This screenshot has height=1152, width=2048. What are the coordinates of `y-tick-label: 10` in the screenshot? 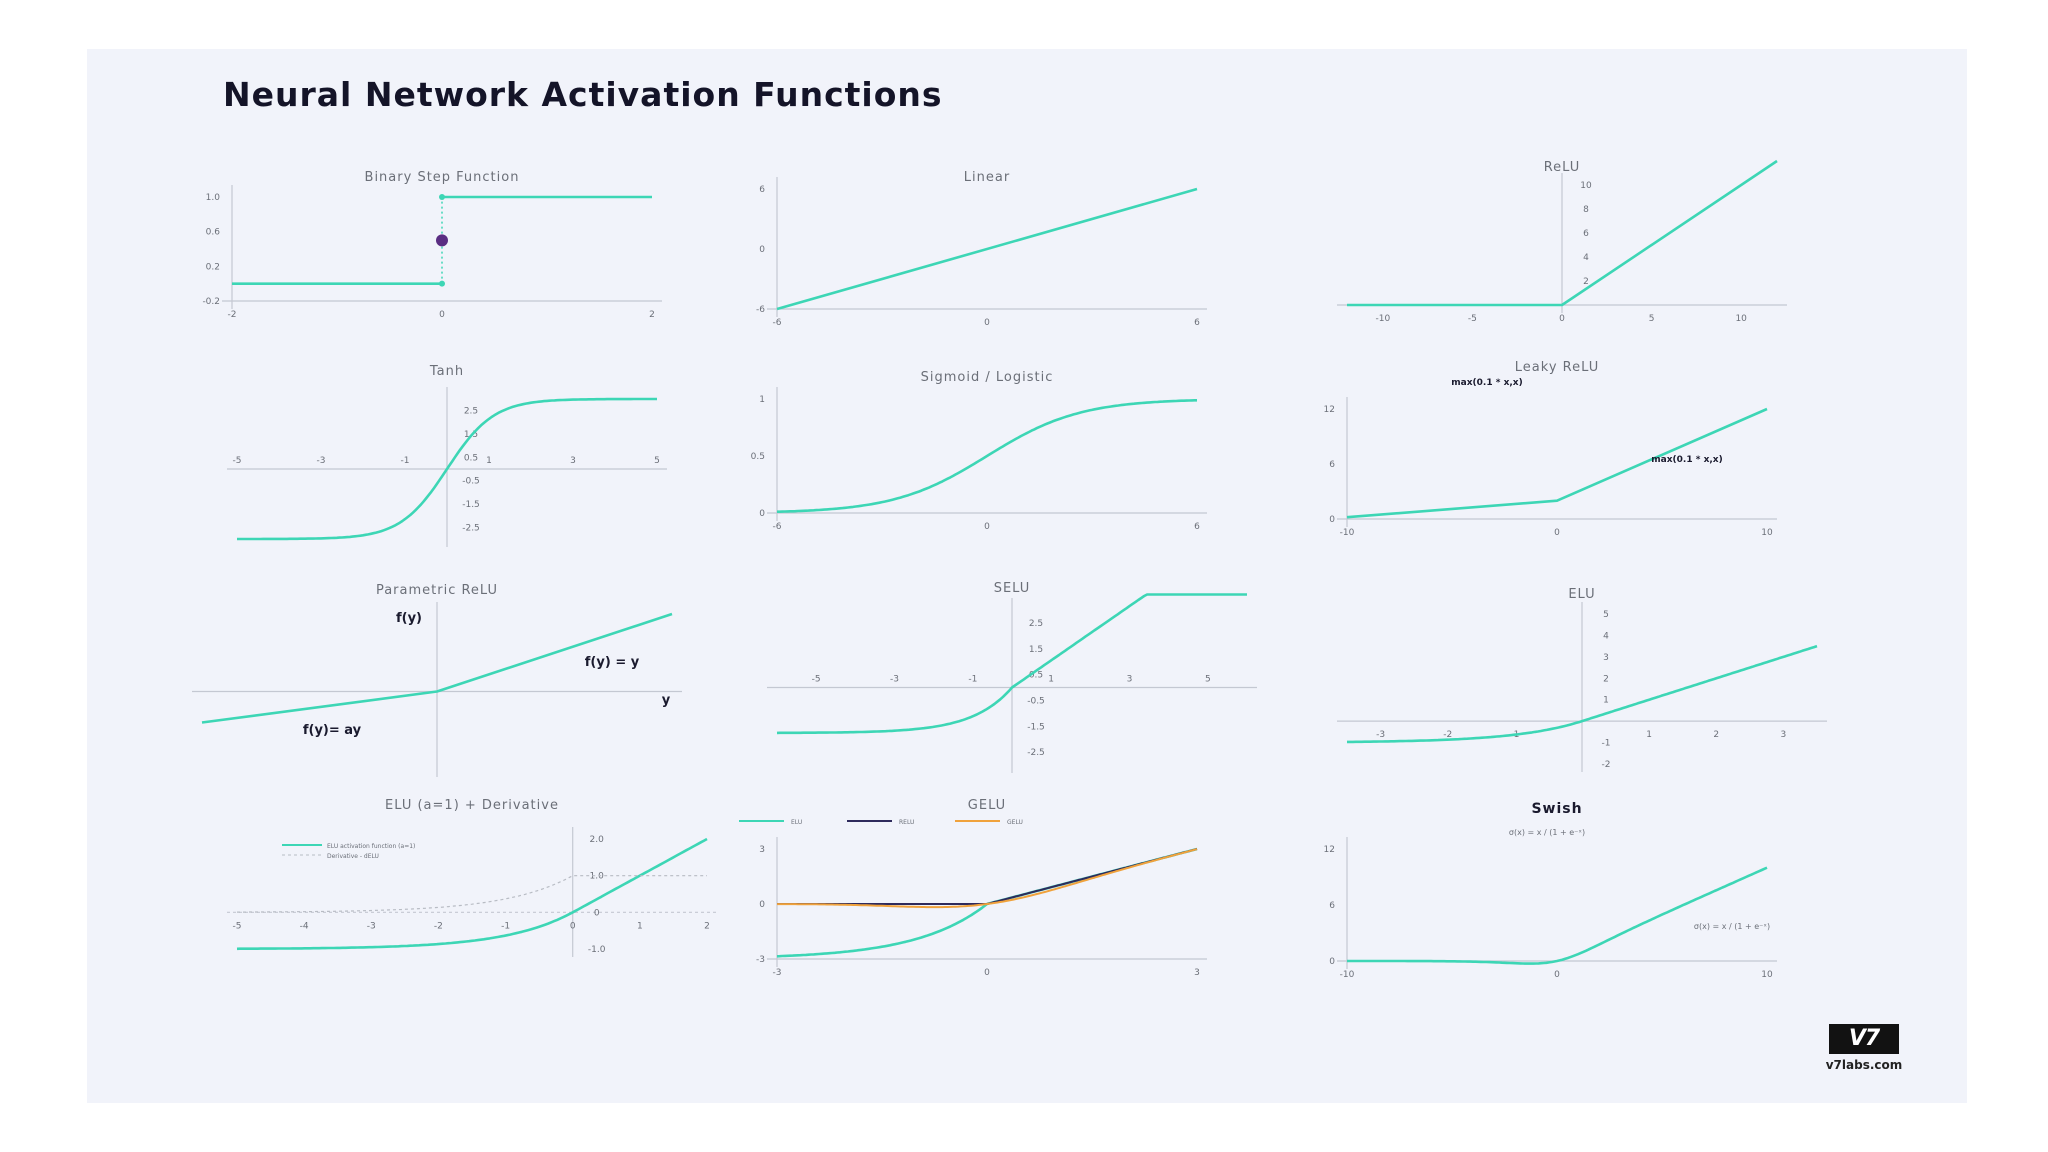 It's located at (1586, 186).